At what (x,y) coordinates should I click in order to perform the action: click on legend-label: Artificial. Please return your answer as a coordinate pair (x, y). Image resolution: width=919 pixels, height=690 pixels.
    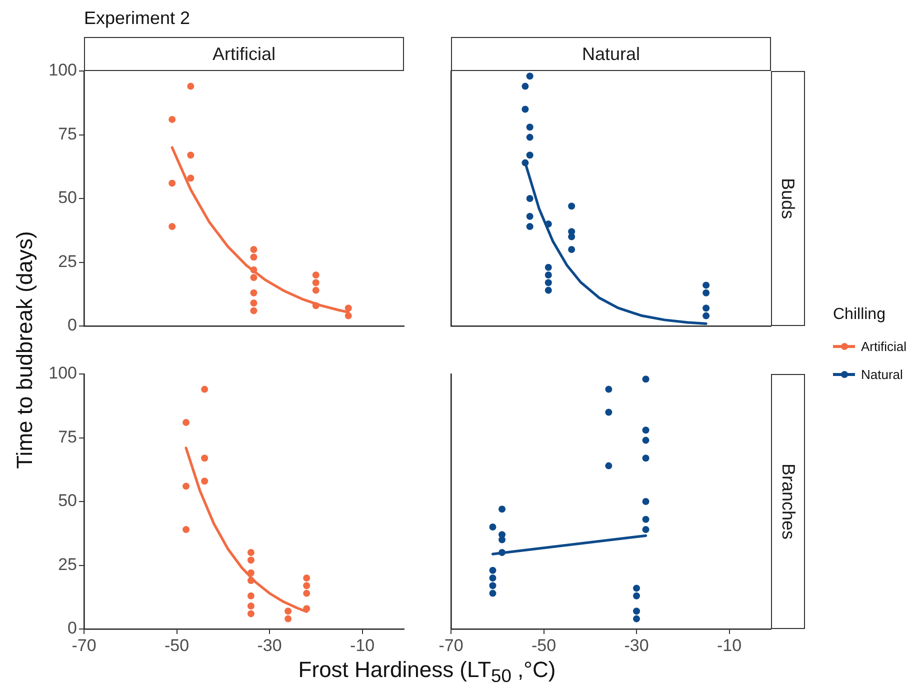
    Looking at the image, I should click on (884, 346).